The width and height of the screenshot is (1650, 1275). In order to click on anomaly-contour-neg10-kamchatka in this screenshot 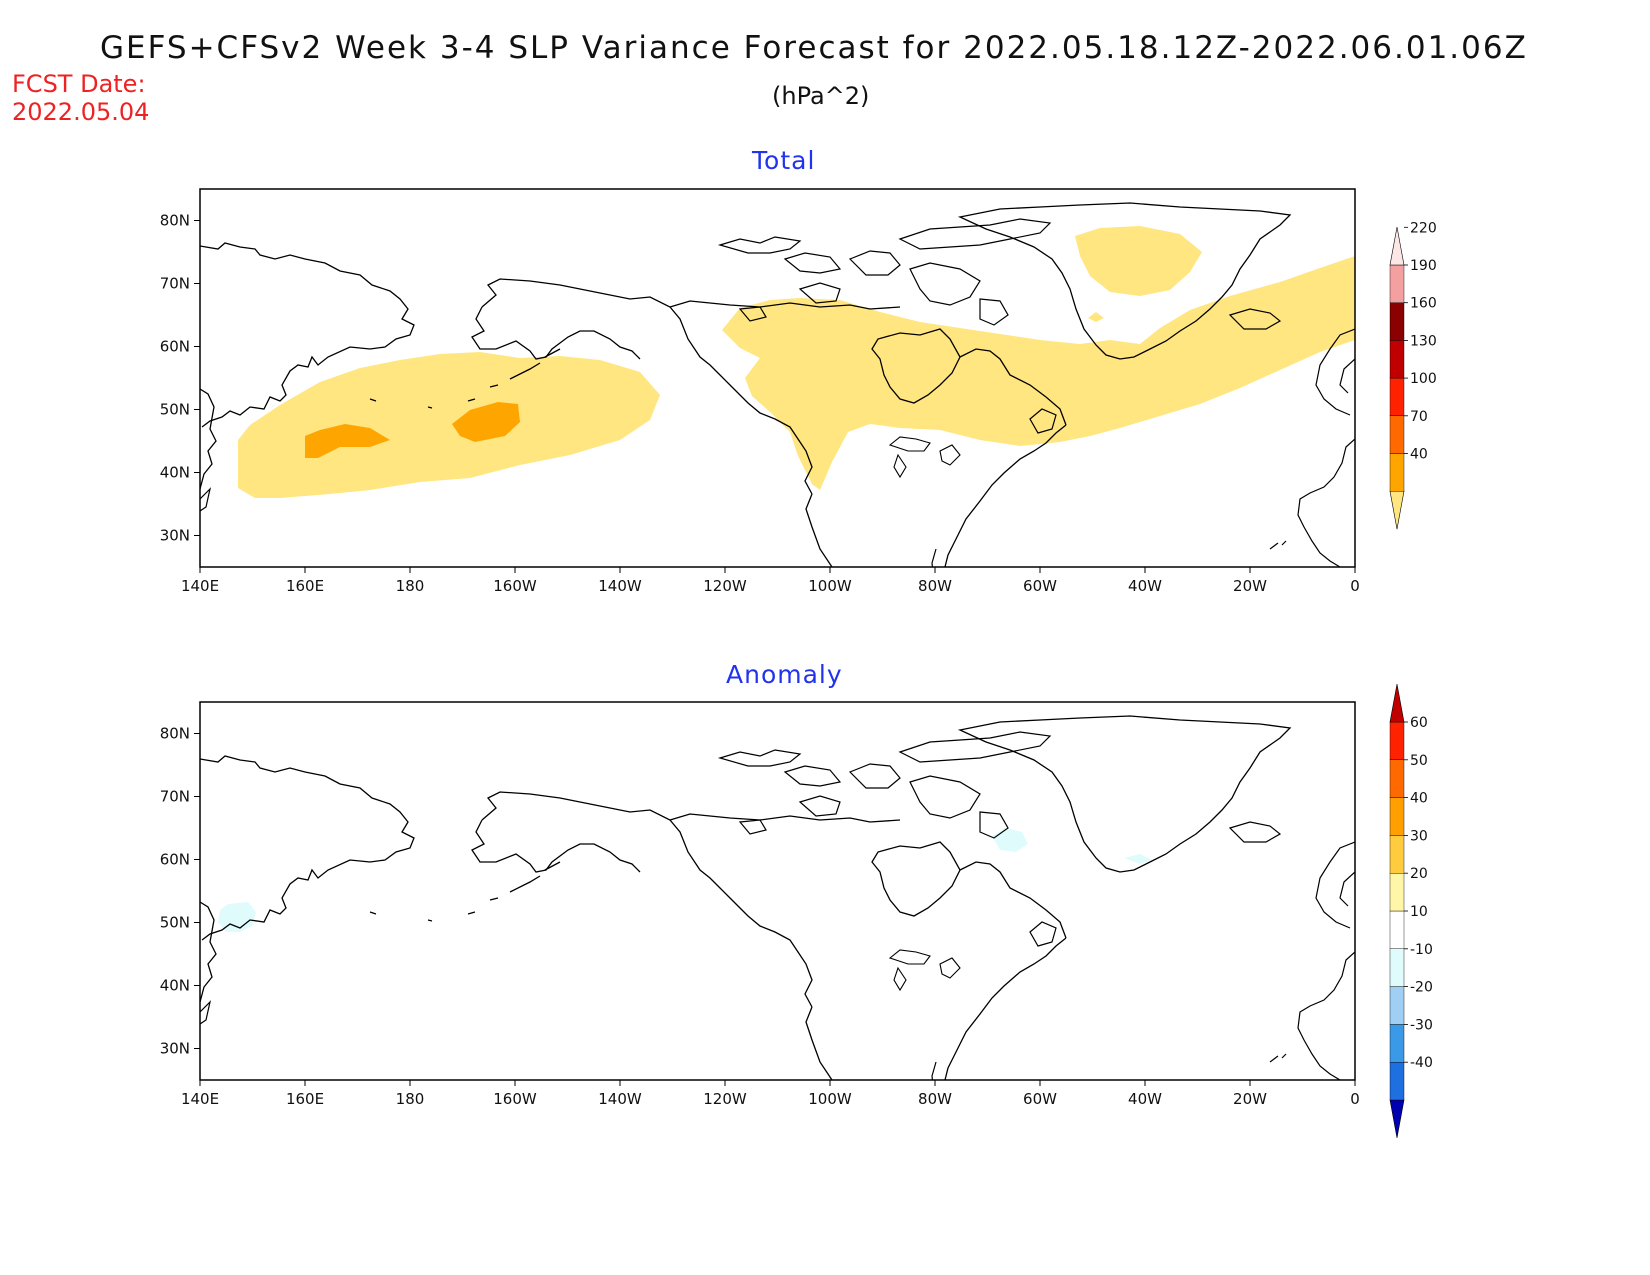, I will do `click(237, 917)`.